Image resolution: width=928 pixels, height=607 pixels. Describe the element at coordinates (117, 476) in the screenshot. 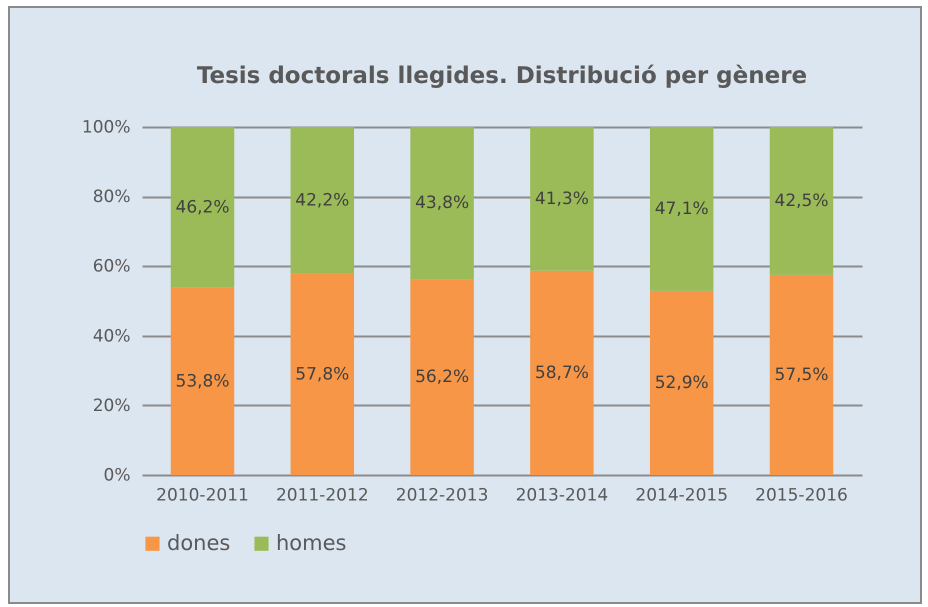

I see `y-tick-label: 0%` at that location.